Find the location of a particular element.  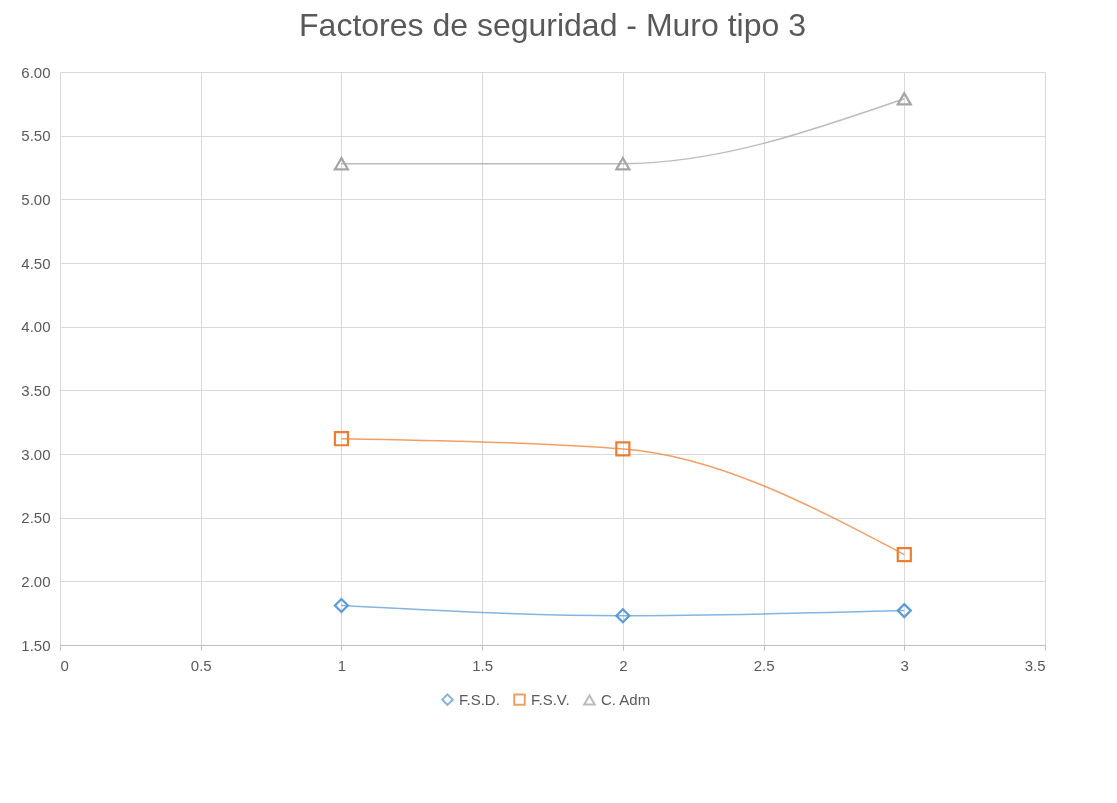

y-tick-label: 5.00 is located at coordinates (36, 199).